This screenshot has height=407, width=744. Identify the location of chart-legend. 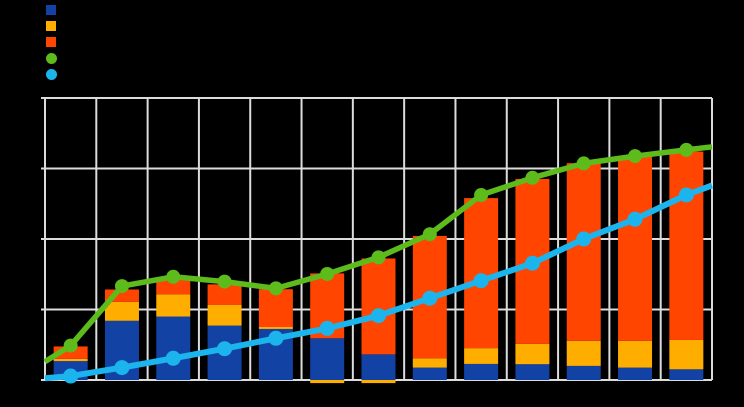
(55, 42).